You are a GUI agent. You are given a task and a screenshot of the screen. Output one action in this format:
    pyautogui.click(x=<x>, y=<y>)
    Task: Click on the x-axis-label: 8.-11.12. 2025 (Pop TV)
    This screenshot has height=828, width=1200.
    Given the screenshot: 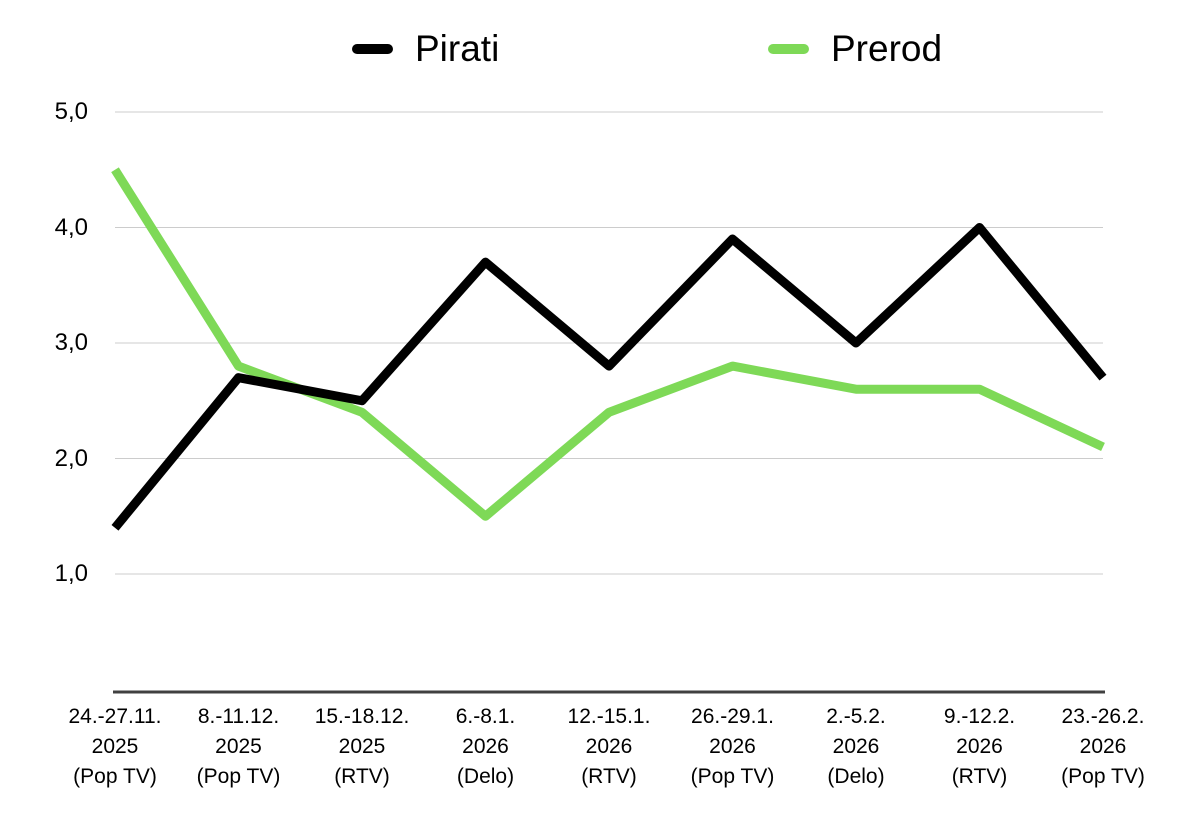 What is the action you would take?
    pyautogui.click(x=239, y=747)
    